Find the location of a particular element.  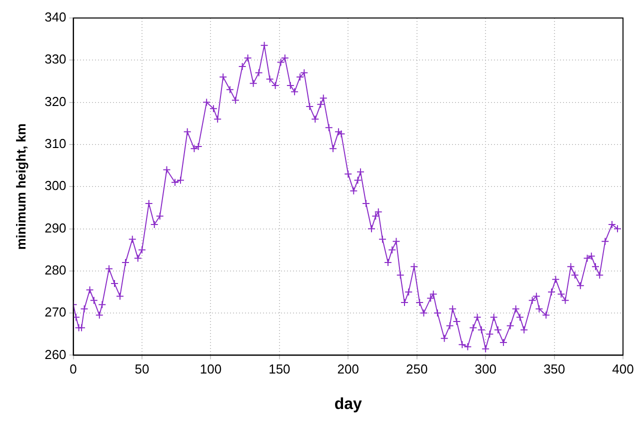

x-tick-label: 400 is located at coordinates (623, 369).